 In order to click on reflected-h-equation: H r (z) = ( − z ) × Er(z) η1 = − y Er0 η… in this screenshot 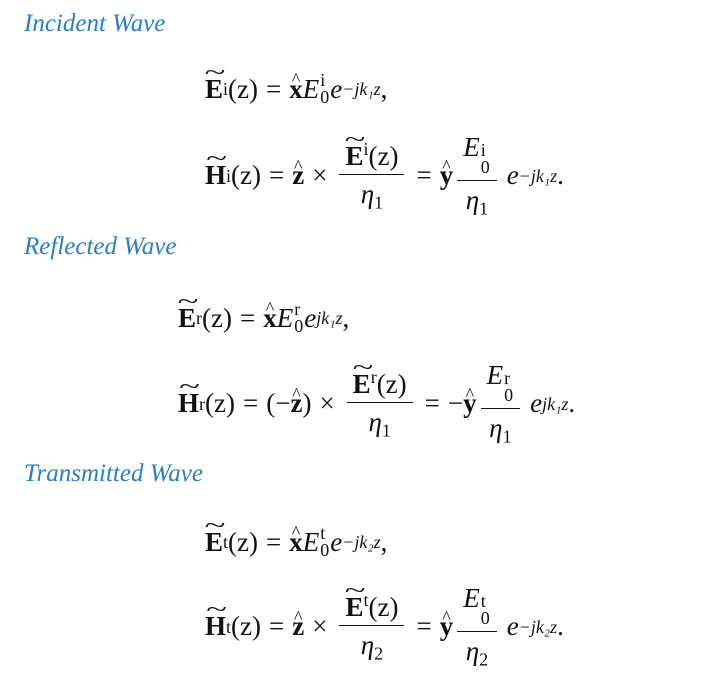, I will do `click(376, 404)`.